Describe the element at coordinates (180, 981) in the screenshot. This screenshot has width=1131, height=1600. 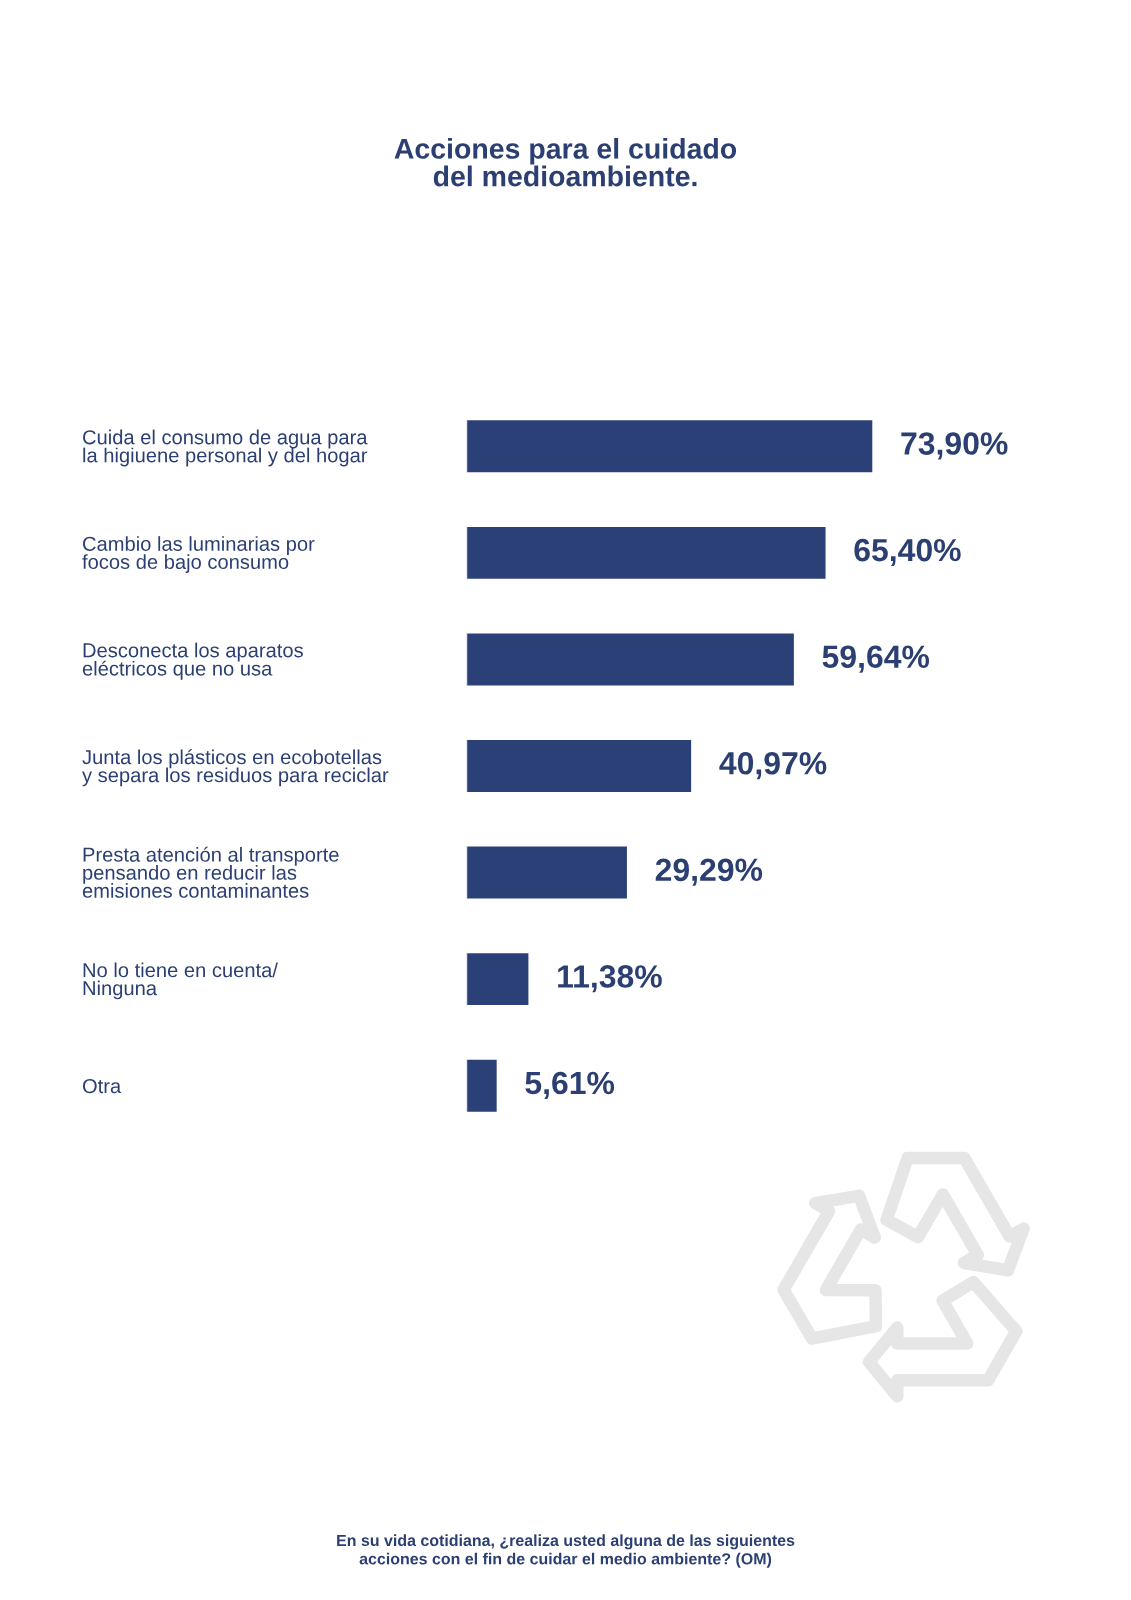
I see `y-tick-label: No lo tiene en cuenta/ Ninguna` at that location.